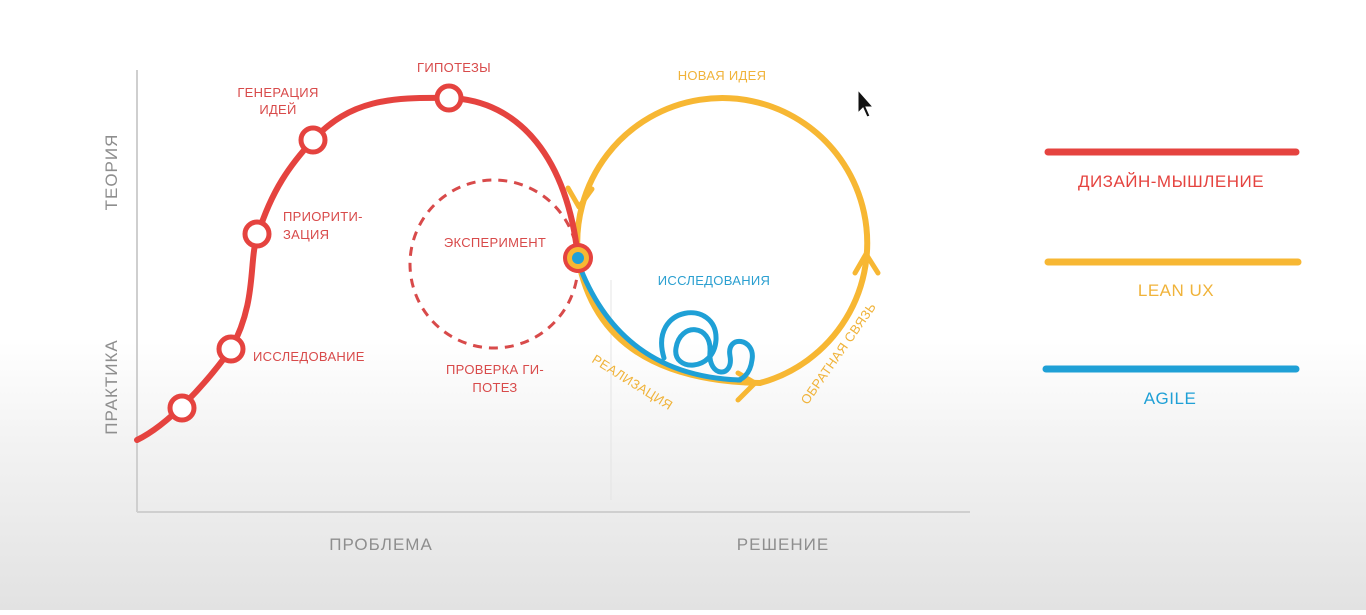 The height and width of the screenshot is (615, 1366). Describe the element at coordinates (449, 98) in the screenshot. I see `milestone-hypotheses-node` at that location.